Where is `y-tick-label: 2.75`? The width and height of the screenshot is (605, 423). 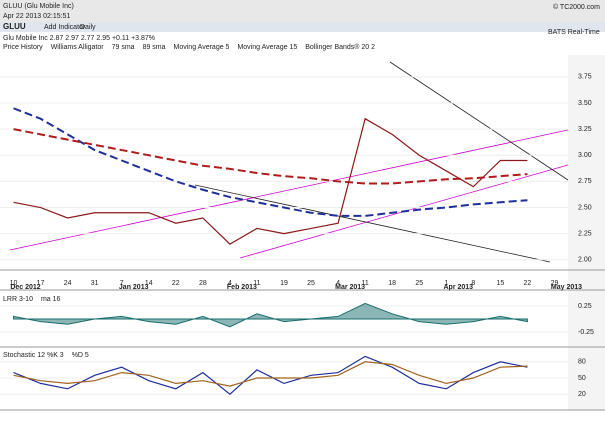
y-tick-label: 2.75 is located at coordinates (585, 181).